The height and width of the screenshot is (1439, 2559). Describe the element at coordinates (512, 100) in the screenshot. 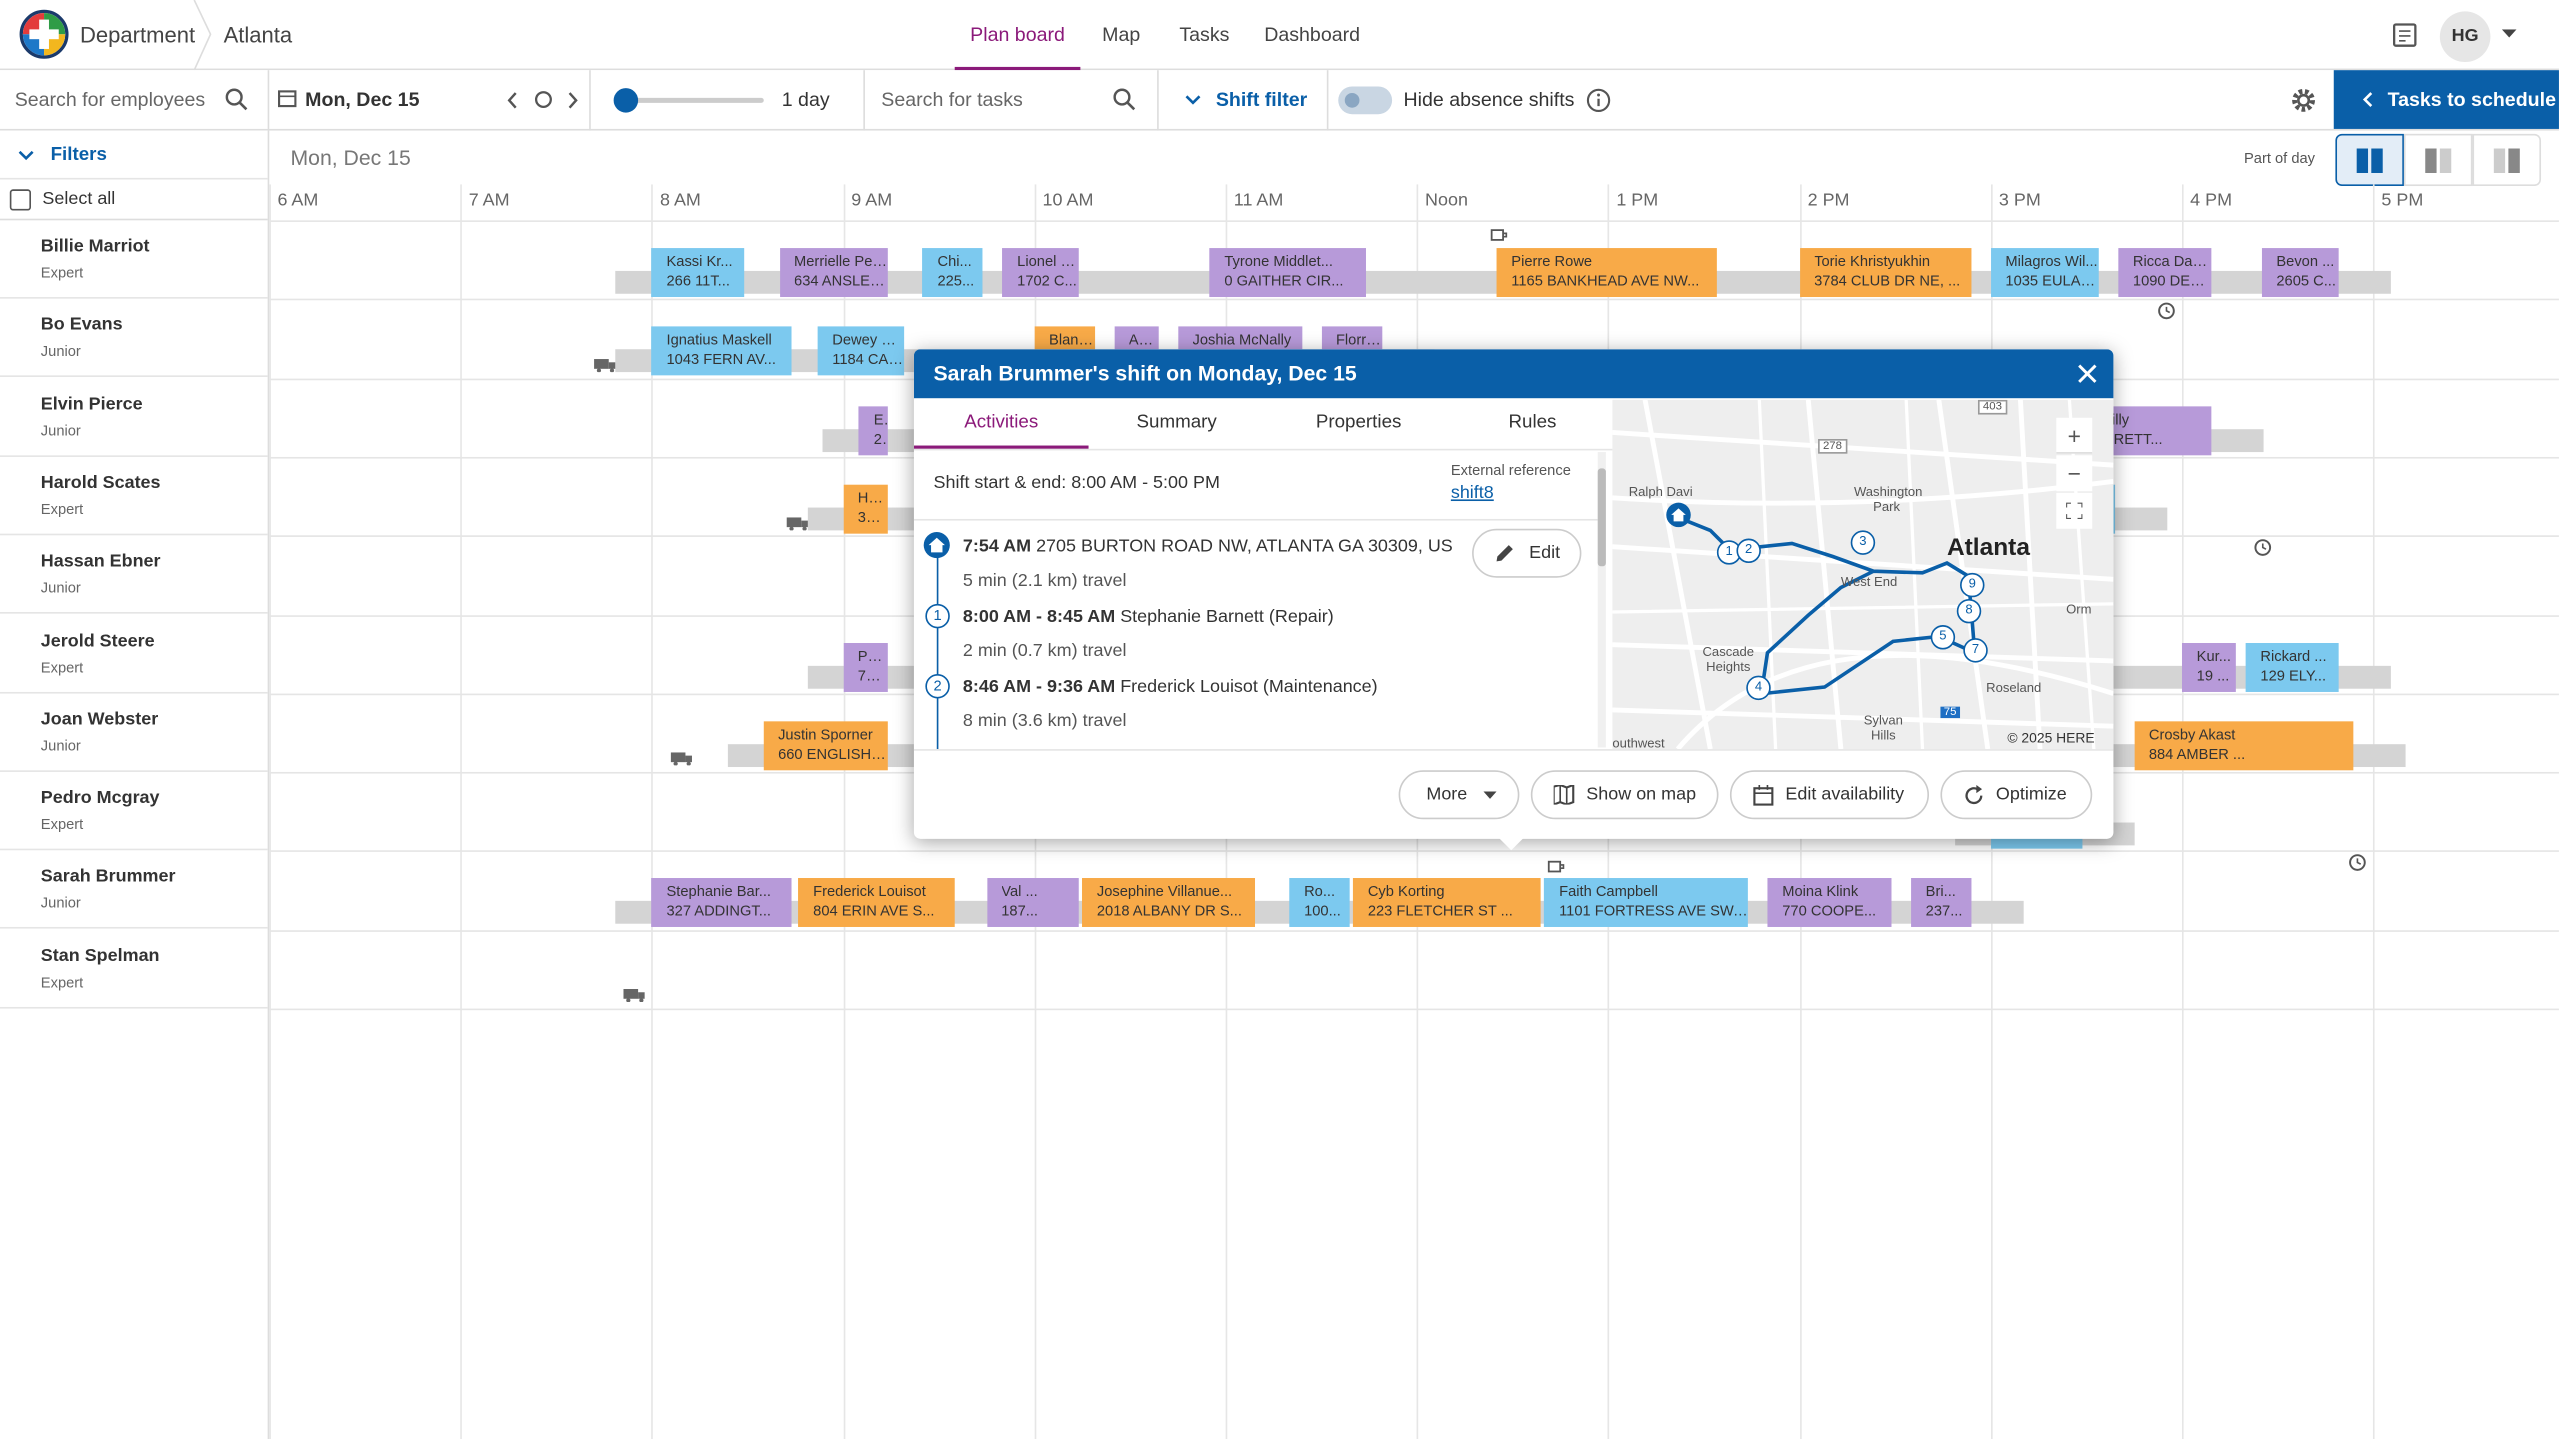

I see `chevron-left-icon` at that location.